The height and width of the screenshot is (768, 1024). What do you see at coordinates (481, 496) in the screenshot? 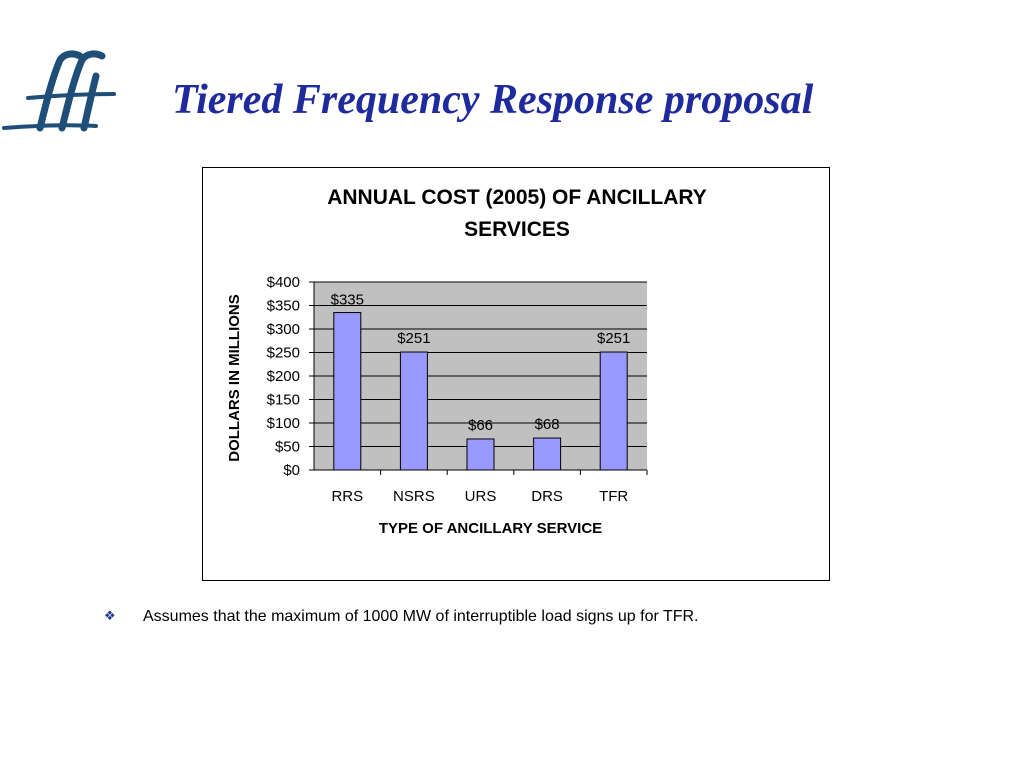
I see `x-tick-label: URS` at bounding box center [481, 496].